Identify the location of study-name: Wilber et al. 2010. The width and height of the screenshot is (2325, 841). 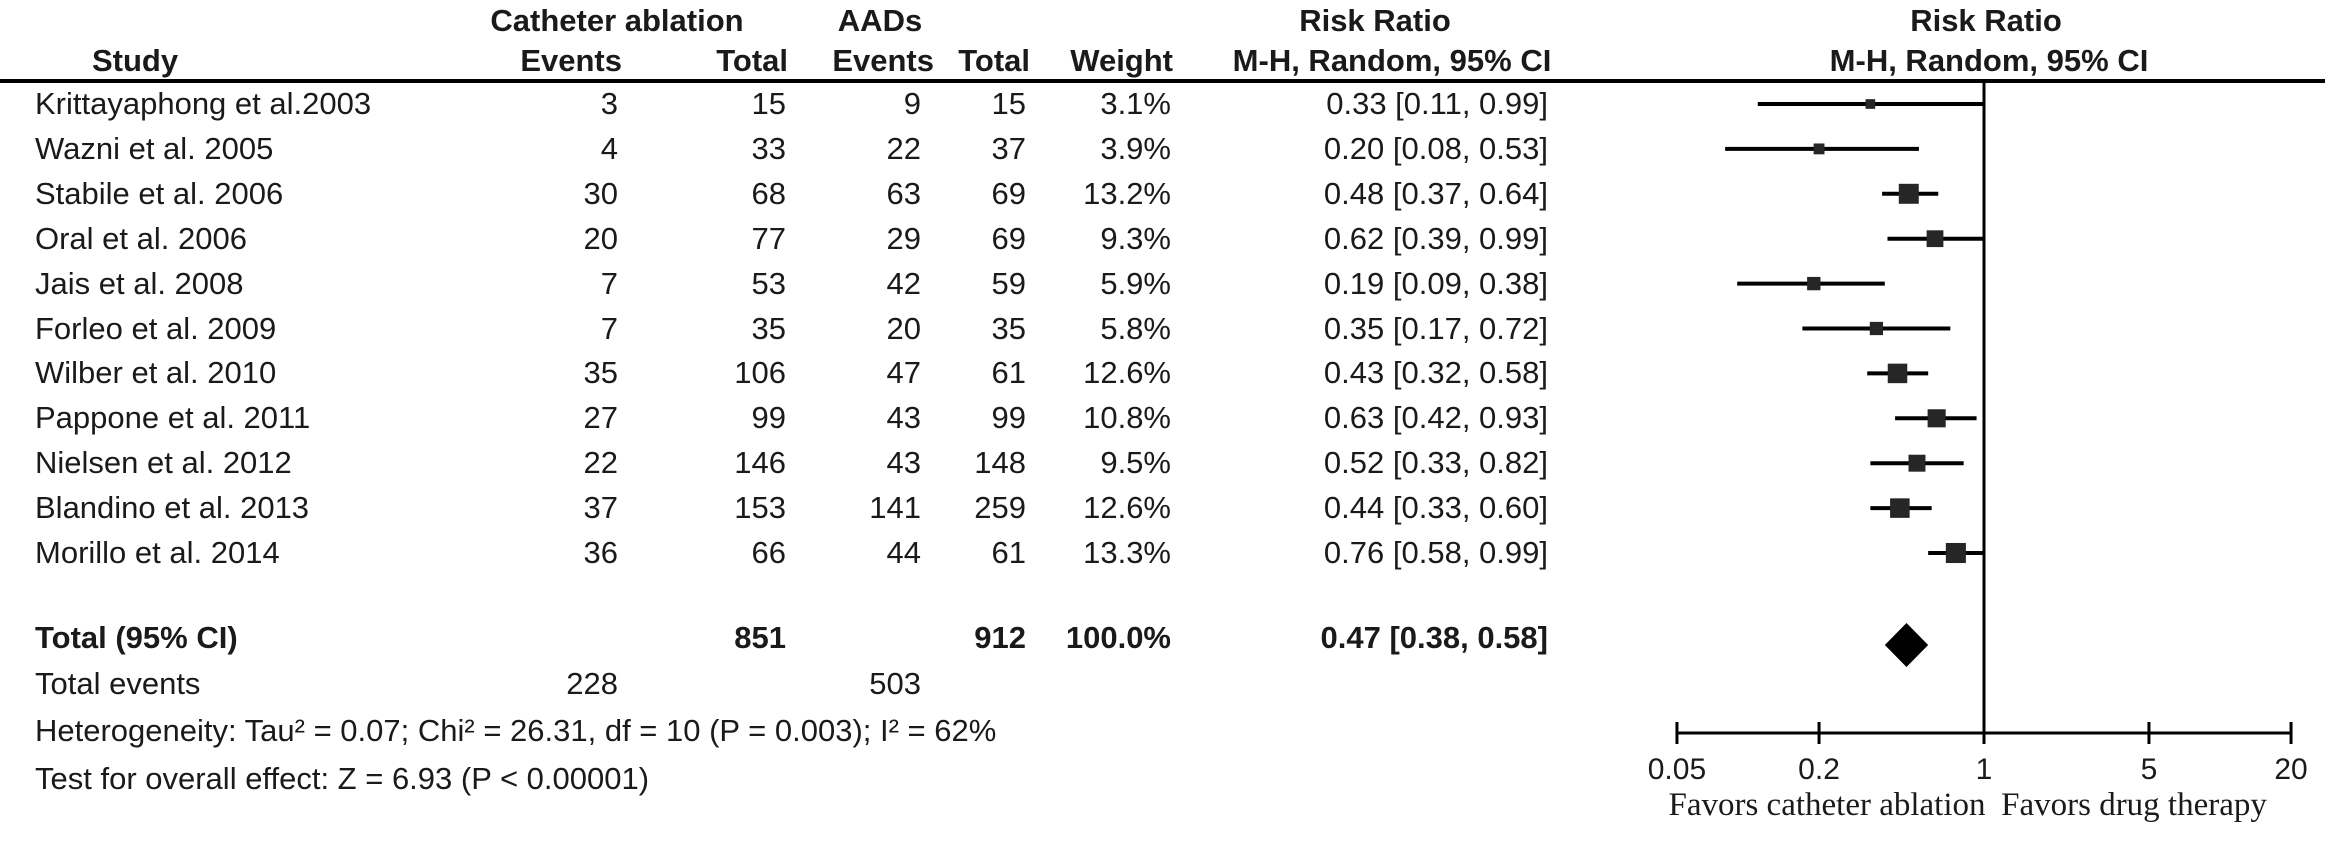
(156, 373).